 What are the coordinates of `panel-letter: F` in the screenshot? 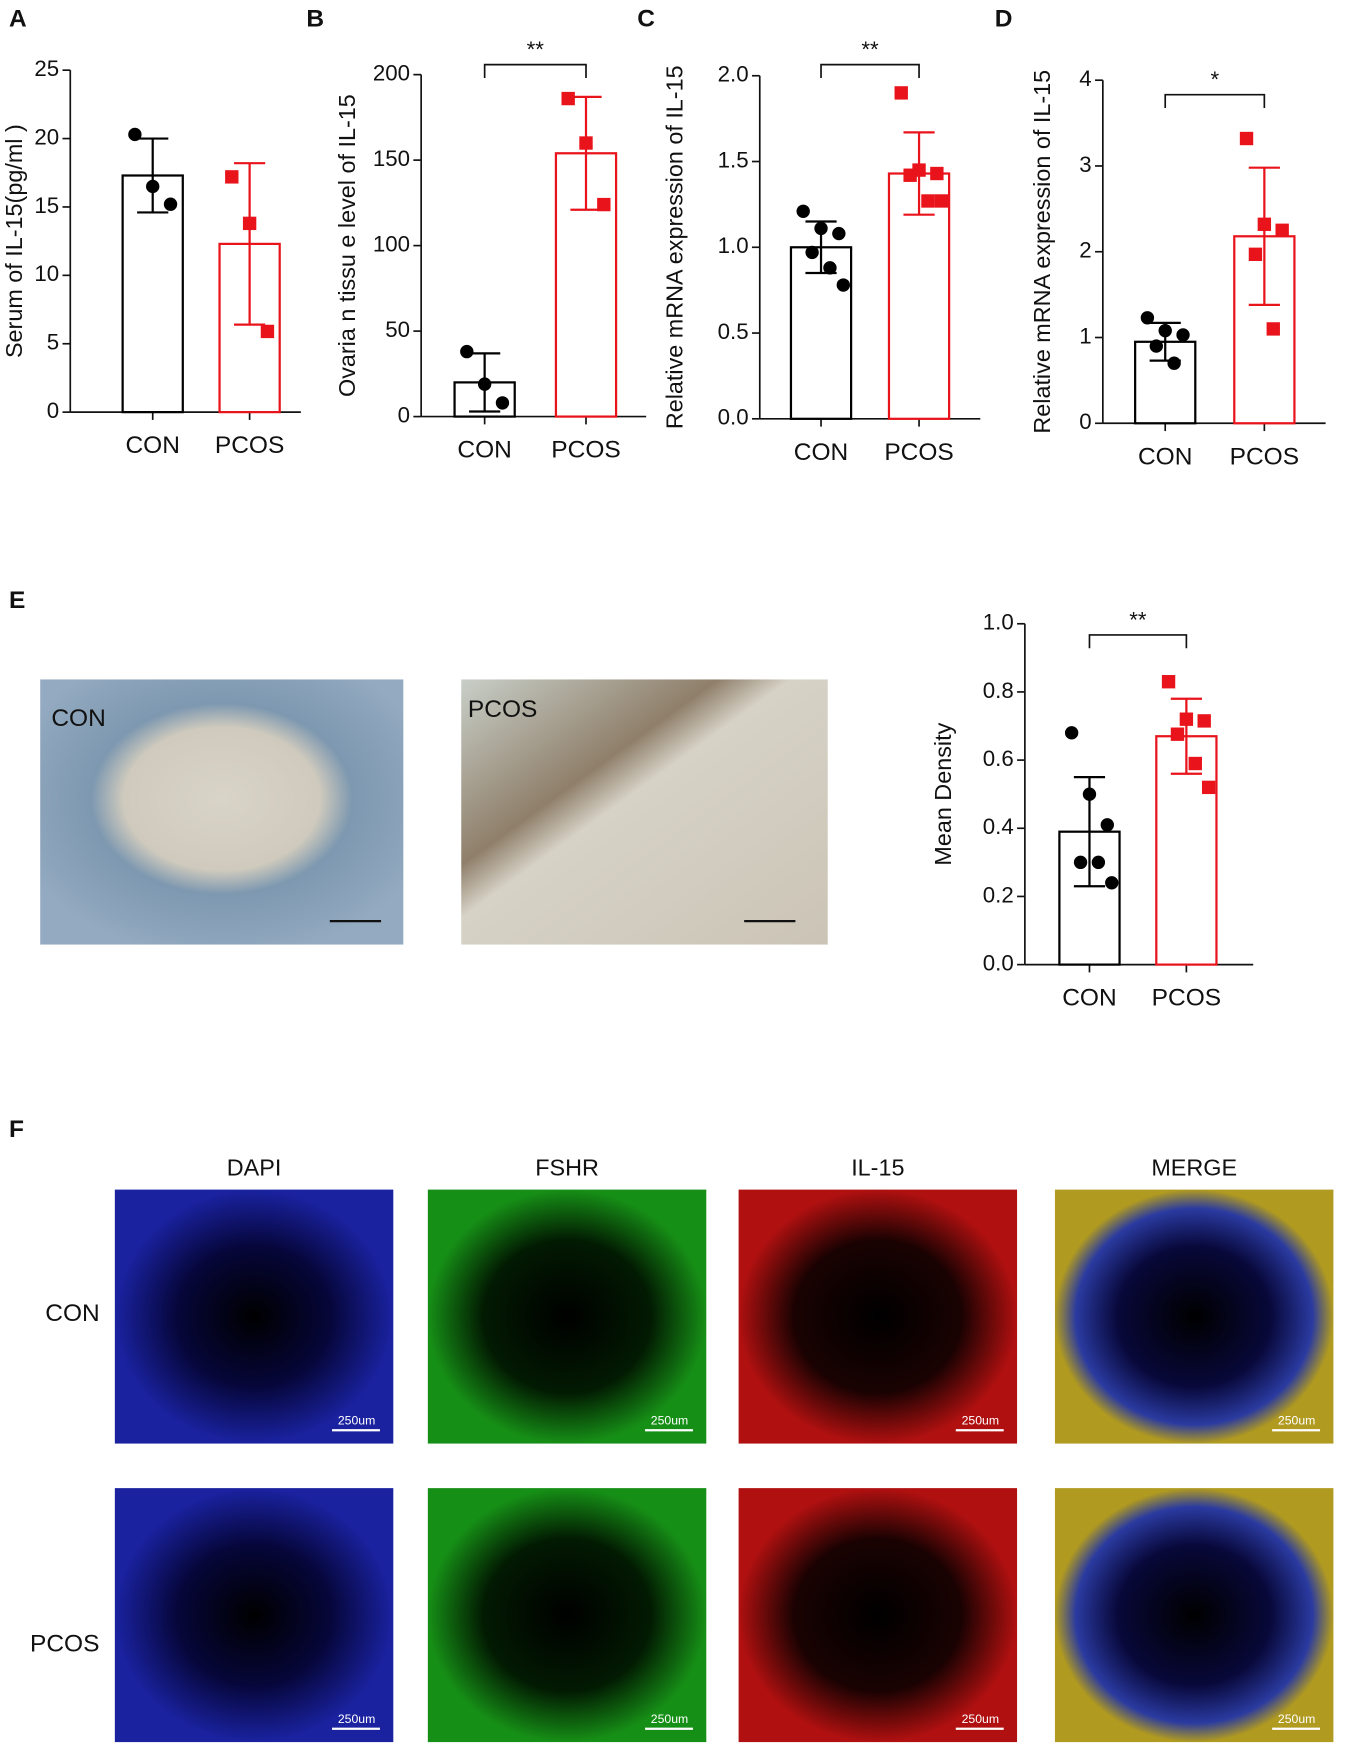 It's located at (16, 1129).